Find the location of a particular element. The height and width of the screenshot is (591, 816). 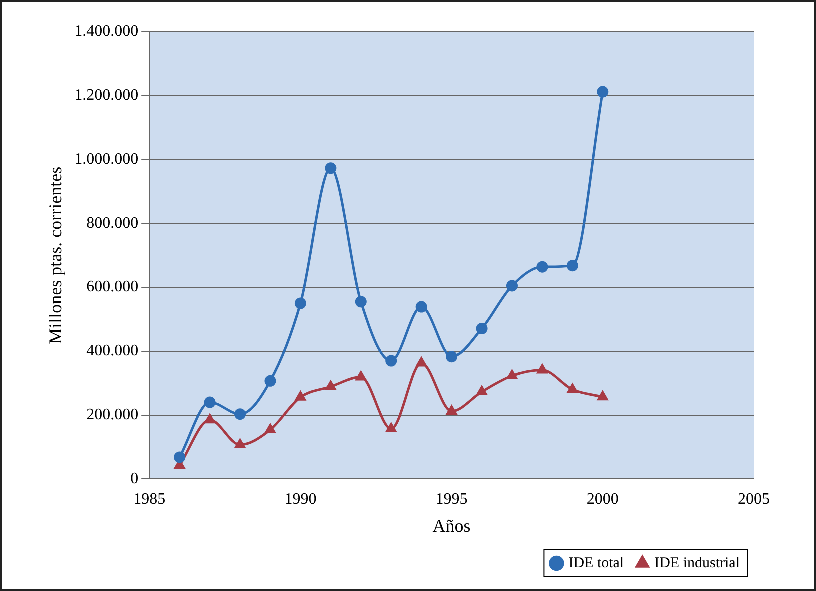

legend-label: IDE total is located at coordinates (596, 563).